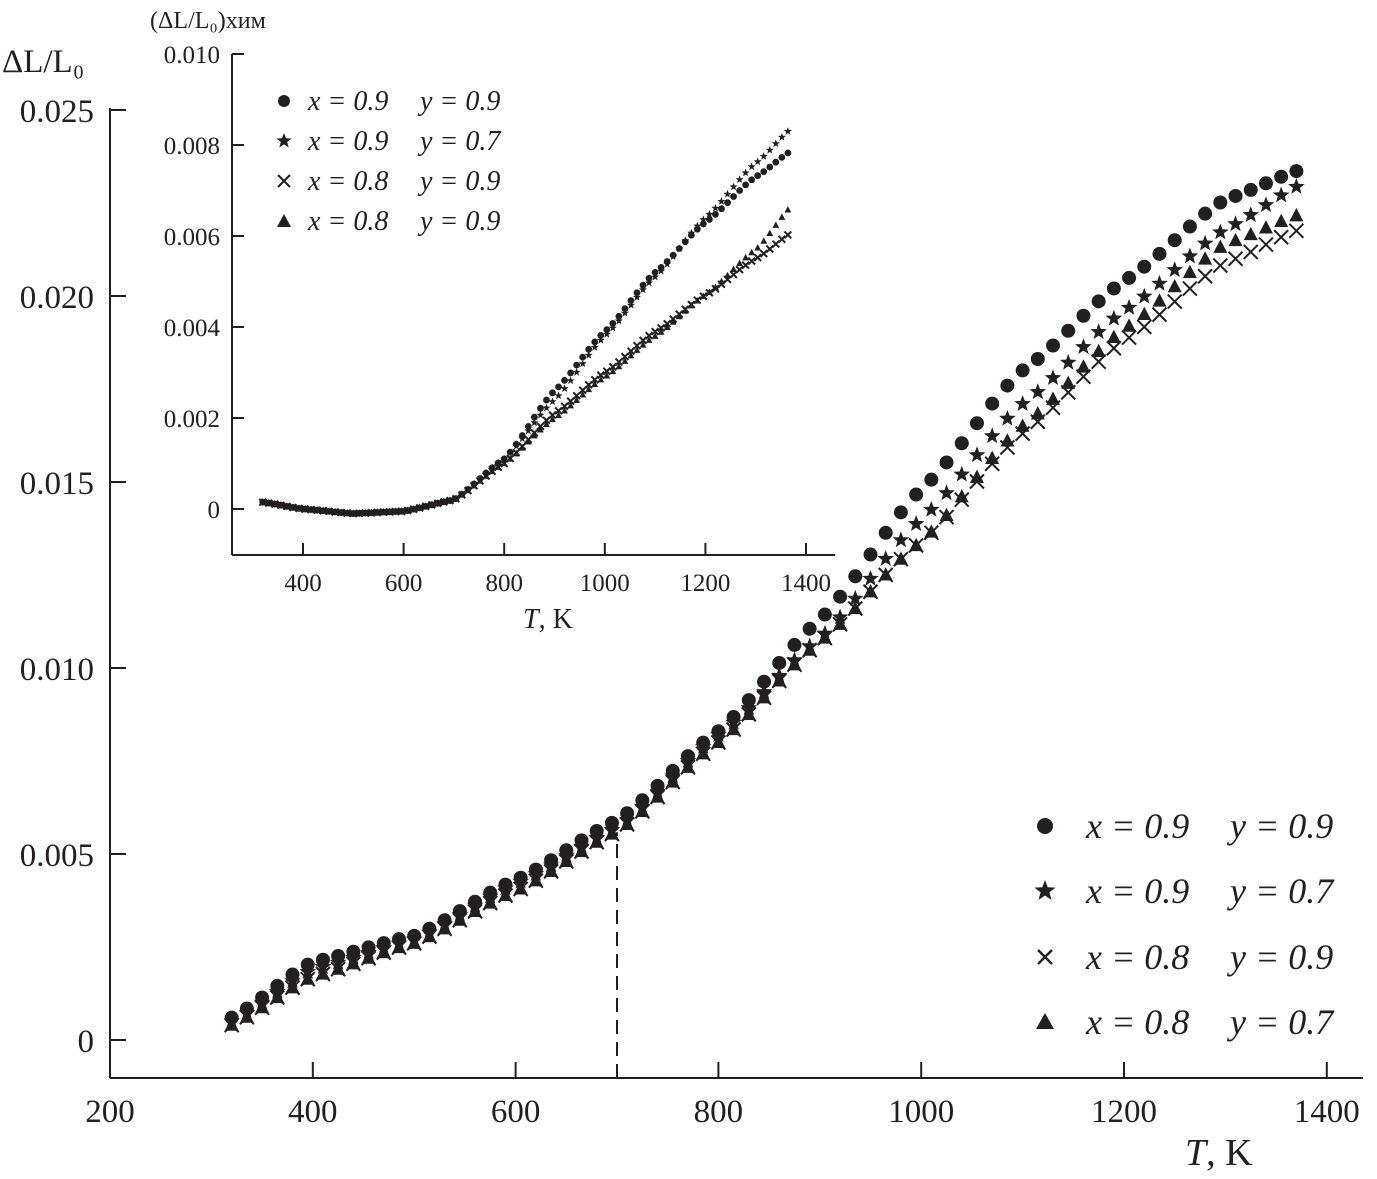  Describe the element at coordinates (313, 1112) in the screenshot. I see `x-tick-label: 400` at that location.